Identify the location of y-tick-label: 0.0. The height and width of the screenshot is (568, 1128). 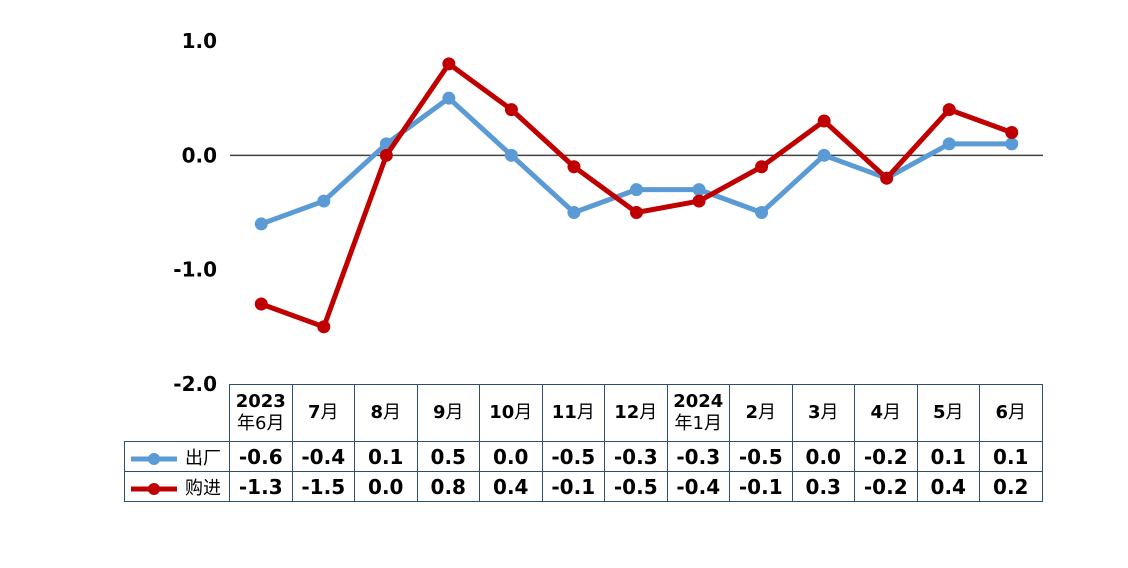
(199, 155).